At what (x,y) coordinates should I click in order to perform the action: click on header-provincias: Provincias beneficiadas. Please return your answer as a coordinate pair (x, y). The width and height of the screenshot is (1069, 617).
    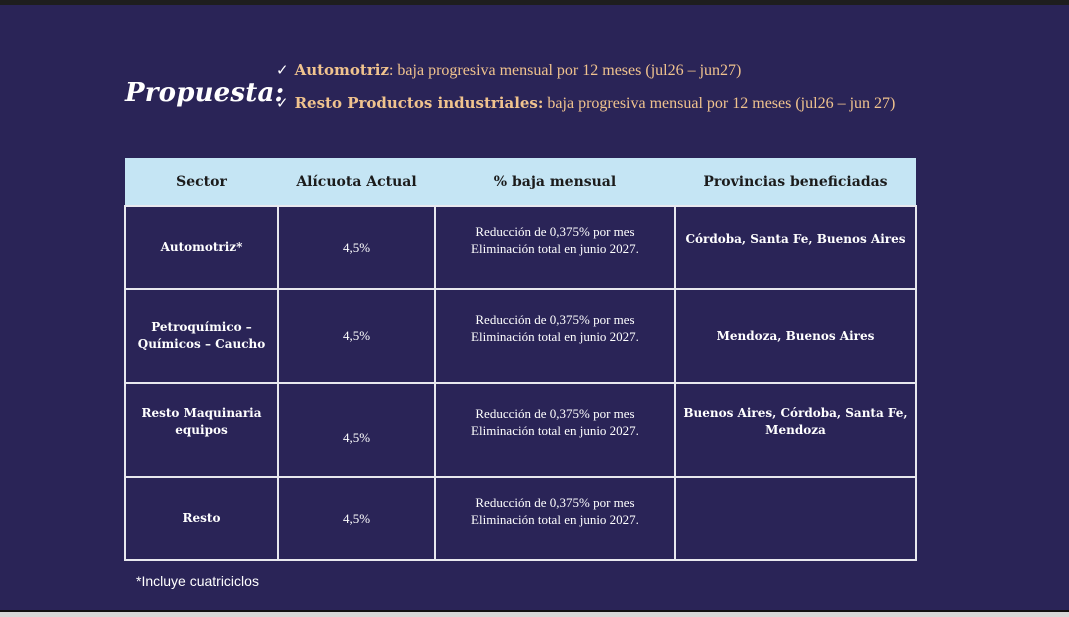
    Looking at the image, I should click on (795, 182).